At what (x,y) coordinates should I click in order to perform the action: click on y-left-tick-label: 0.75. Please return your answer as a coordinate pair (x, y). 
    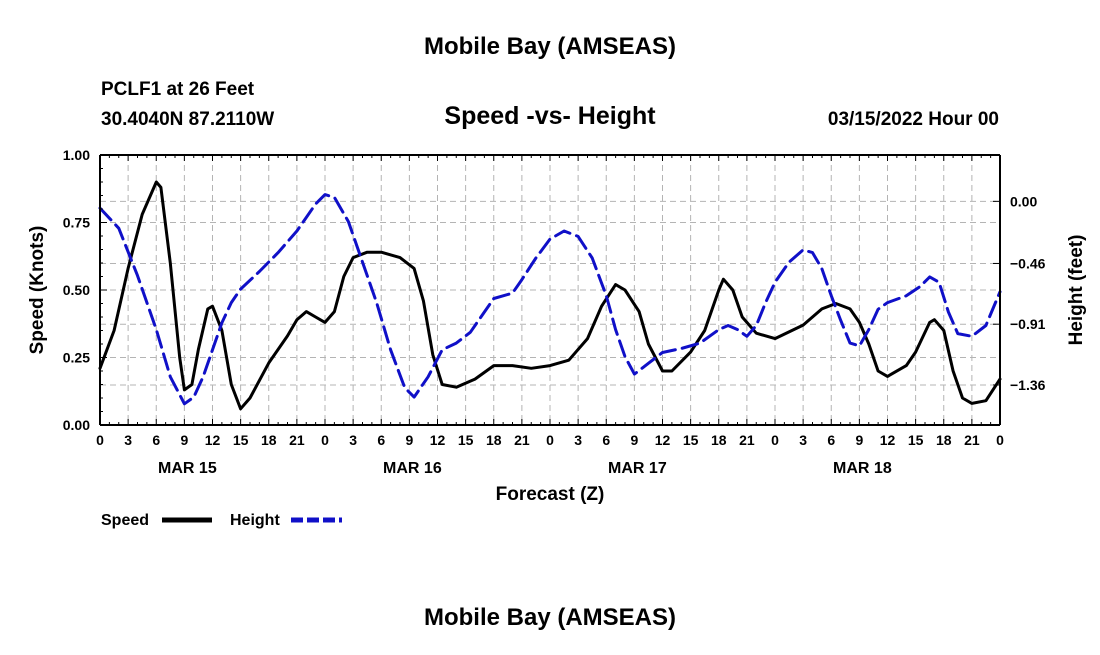
    Looking at the image, I should click on (76, 223).